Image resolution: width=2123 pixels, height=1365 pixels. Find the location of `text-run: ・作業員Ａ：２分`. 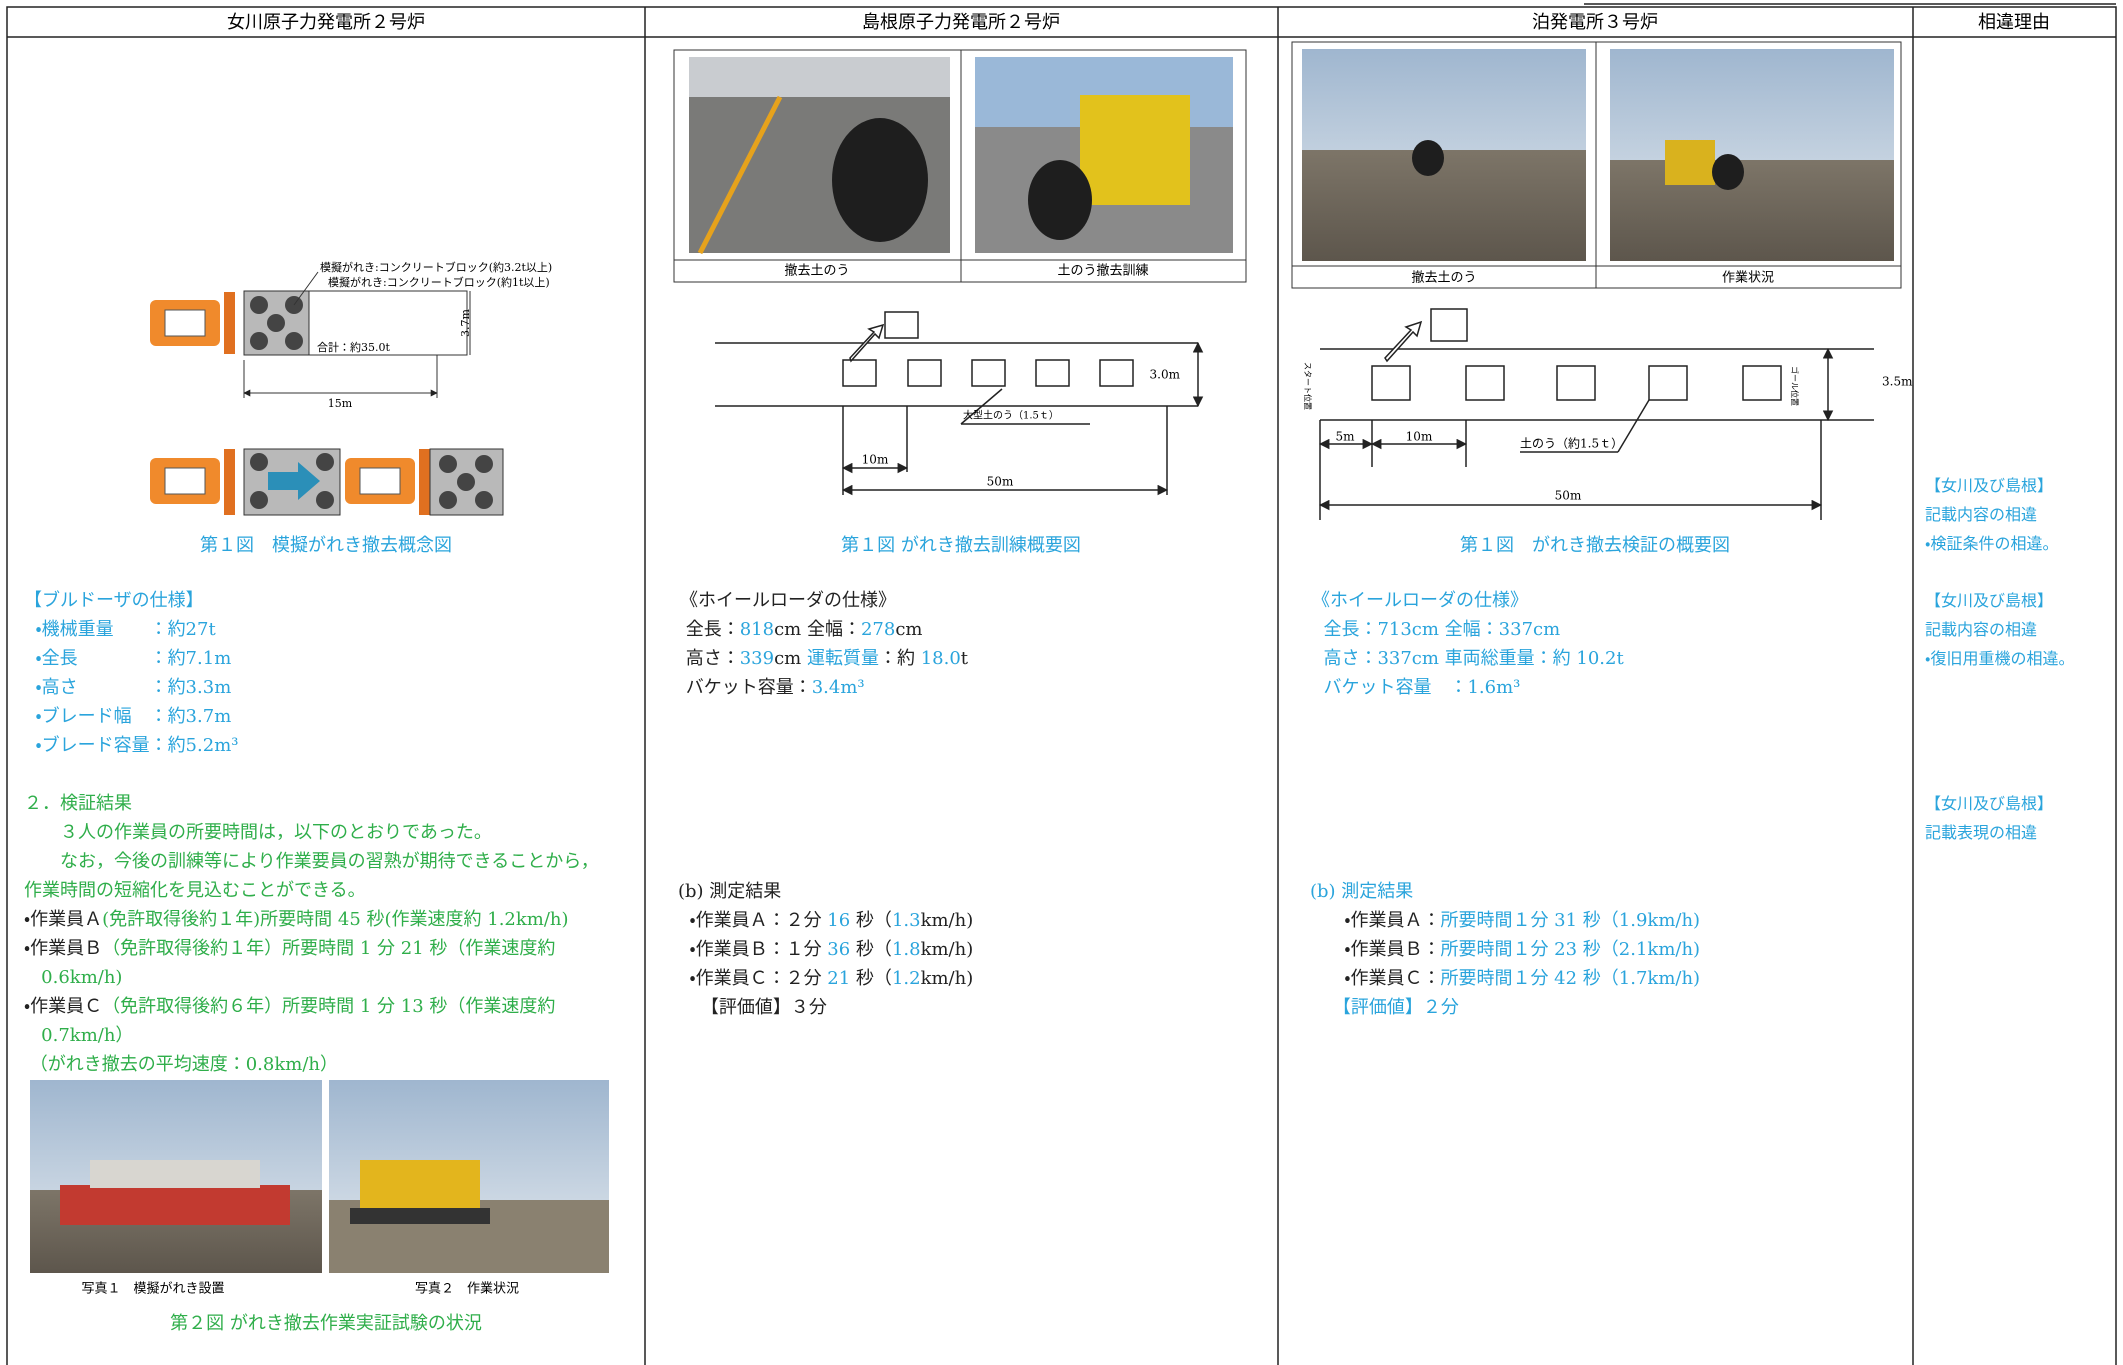

text-run: ・作業員Ａ：２分 is located at coordinates (753, 920).